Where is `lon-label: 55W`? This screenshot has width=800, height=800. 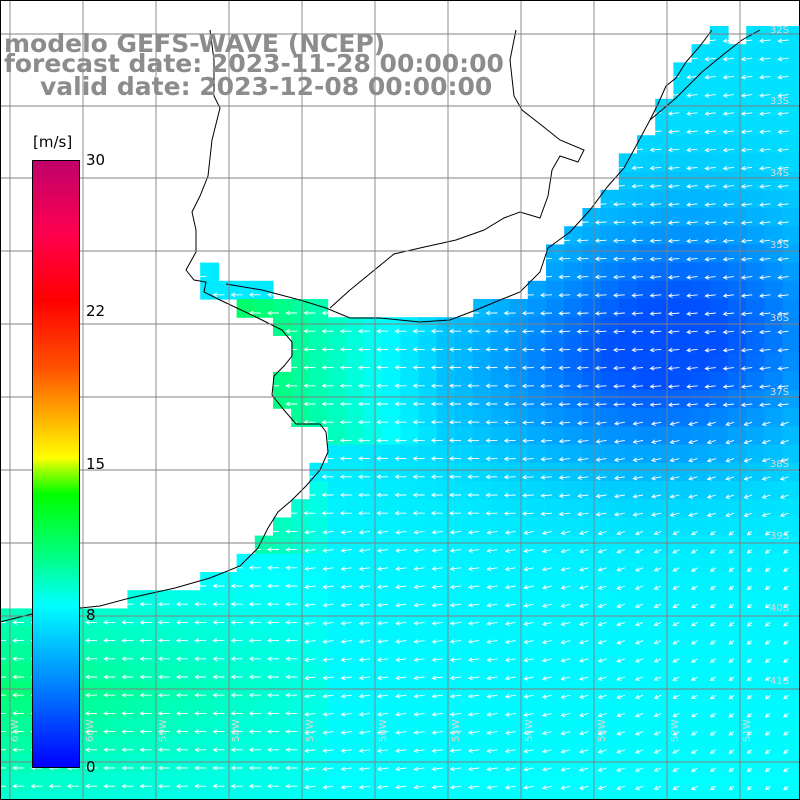
lon-label: 55W is located at coordinates (456, 730).